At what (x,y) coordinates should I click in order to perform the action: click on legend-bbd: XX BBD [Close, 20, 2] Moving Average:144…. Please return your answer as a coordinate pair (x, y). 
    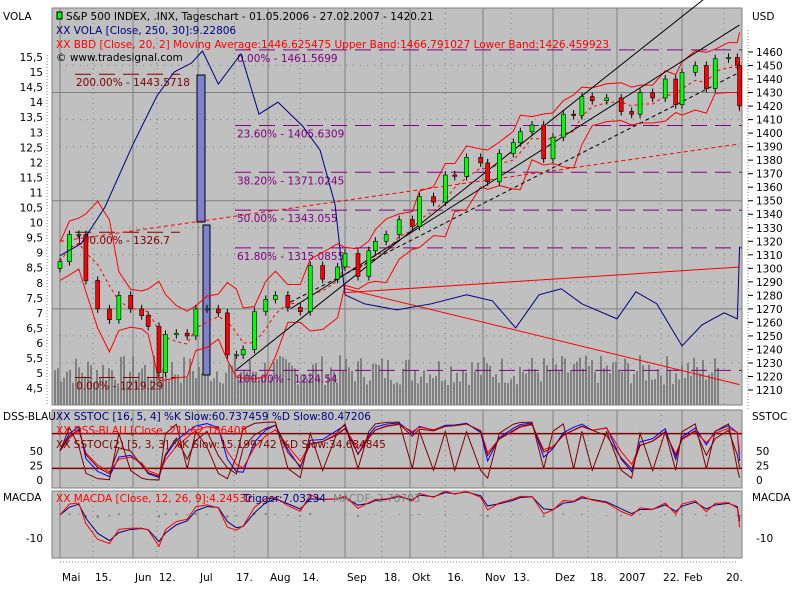
    Looking at the image, I should click on (332, 45).